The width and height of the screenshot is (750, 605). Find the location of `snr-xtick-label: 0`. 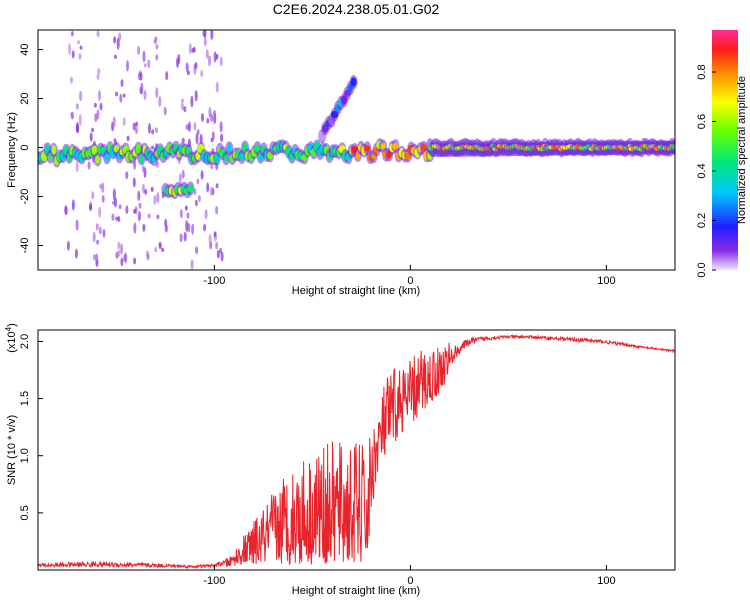

snr-xtick-label: 0 is located at coordinates (410, 581).